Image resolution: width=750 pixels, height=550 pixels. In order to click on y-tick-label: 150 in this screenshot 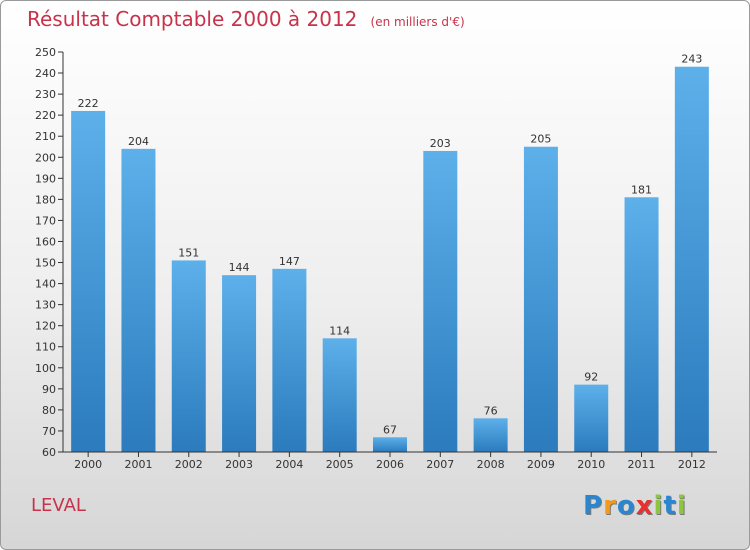, I will do `click(45, 263)`.